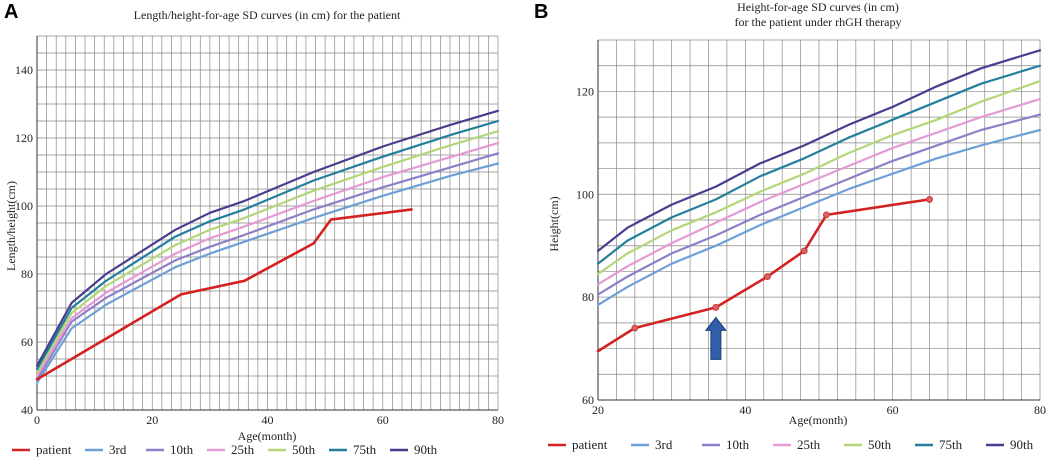  I want to click on panel-b-subtitle: for the patient under rhGH therapy, so click(818, 22).